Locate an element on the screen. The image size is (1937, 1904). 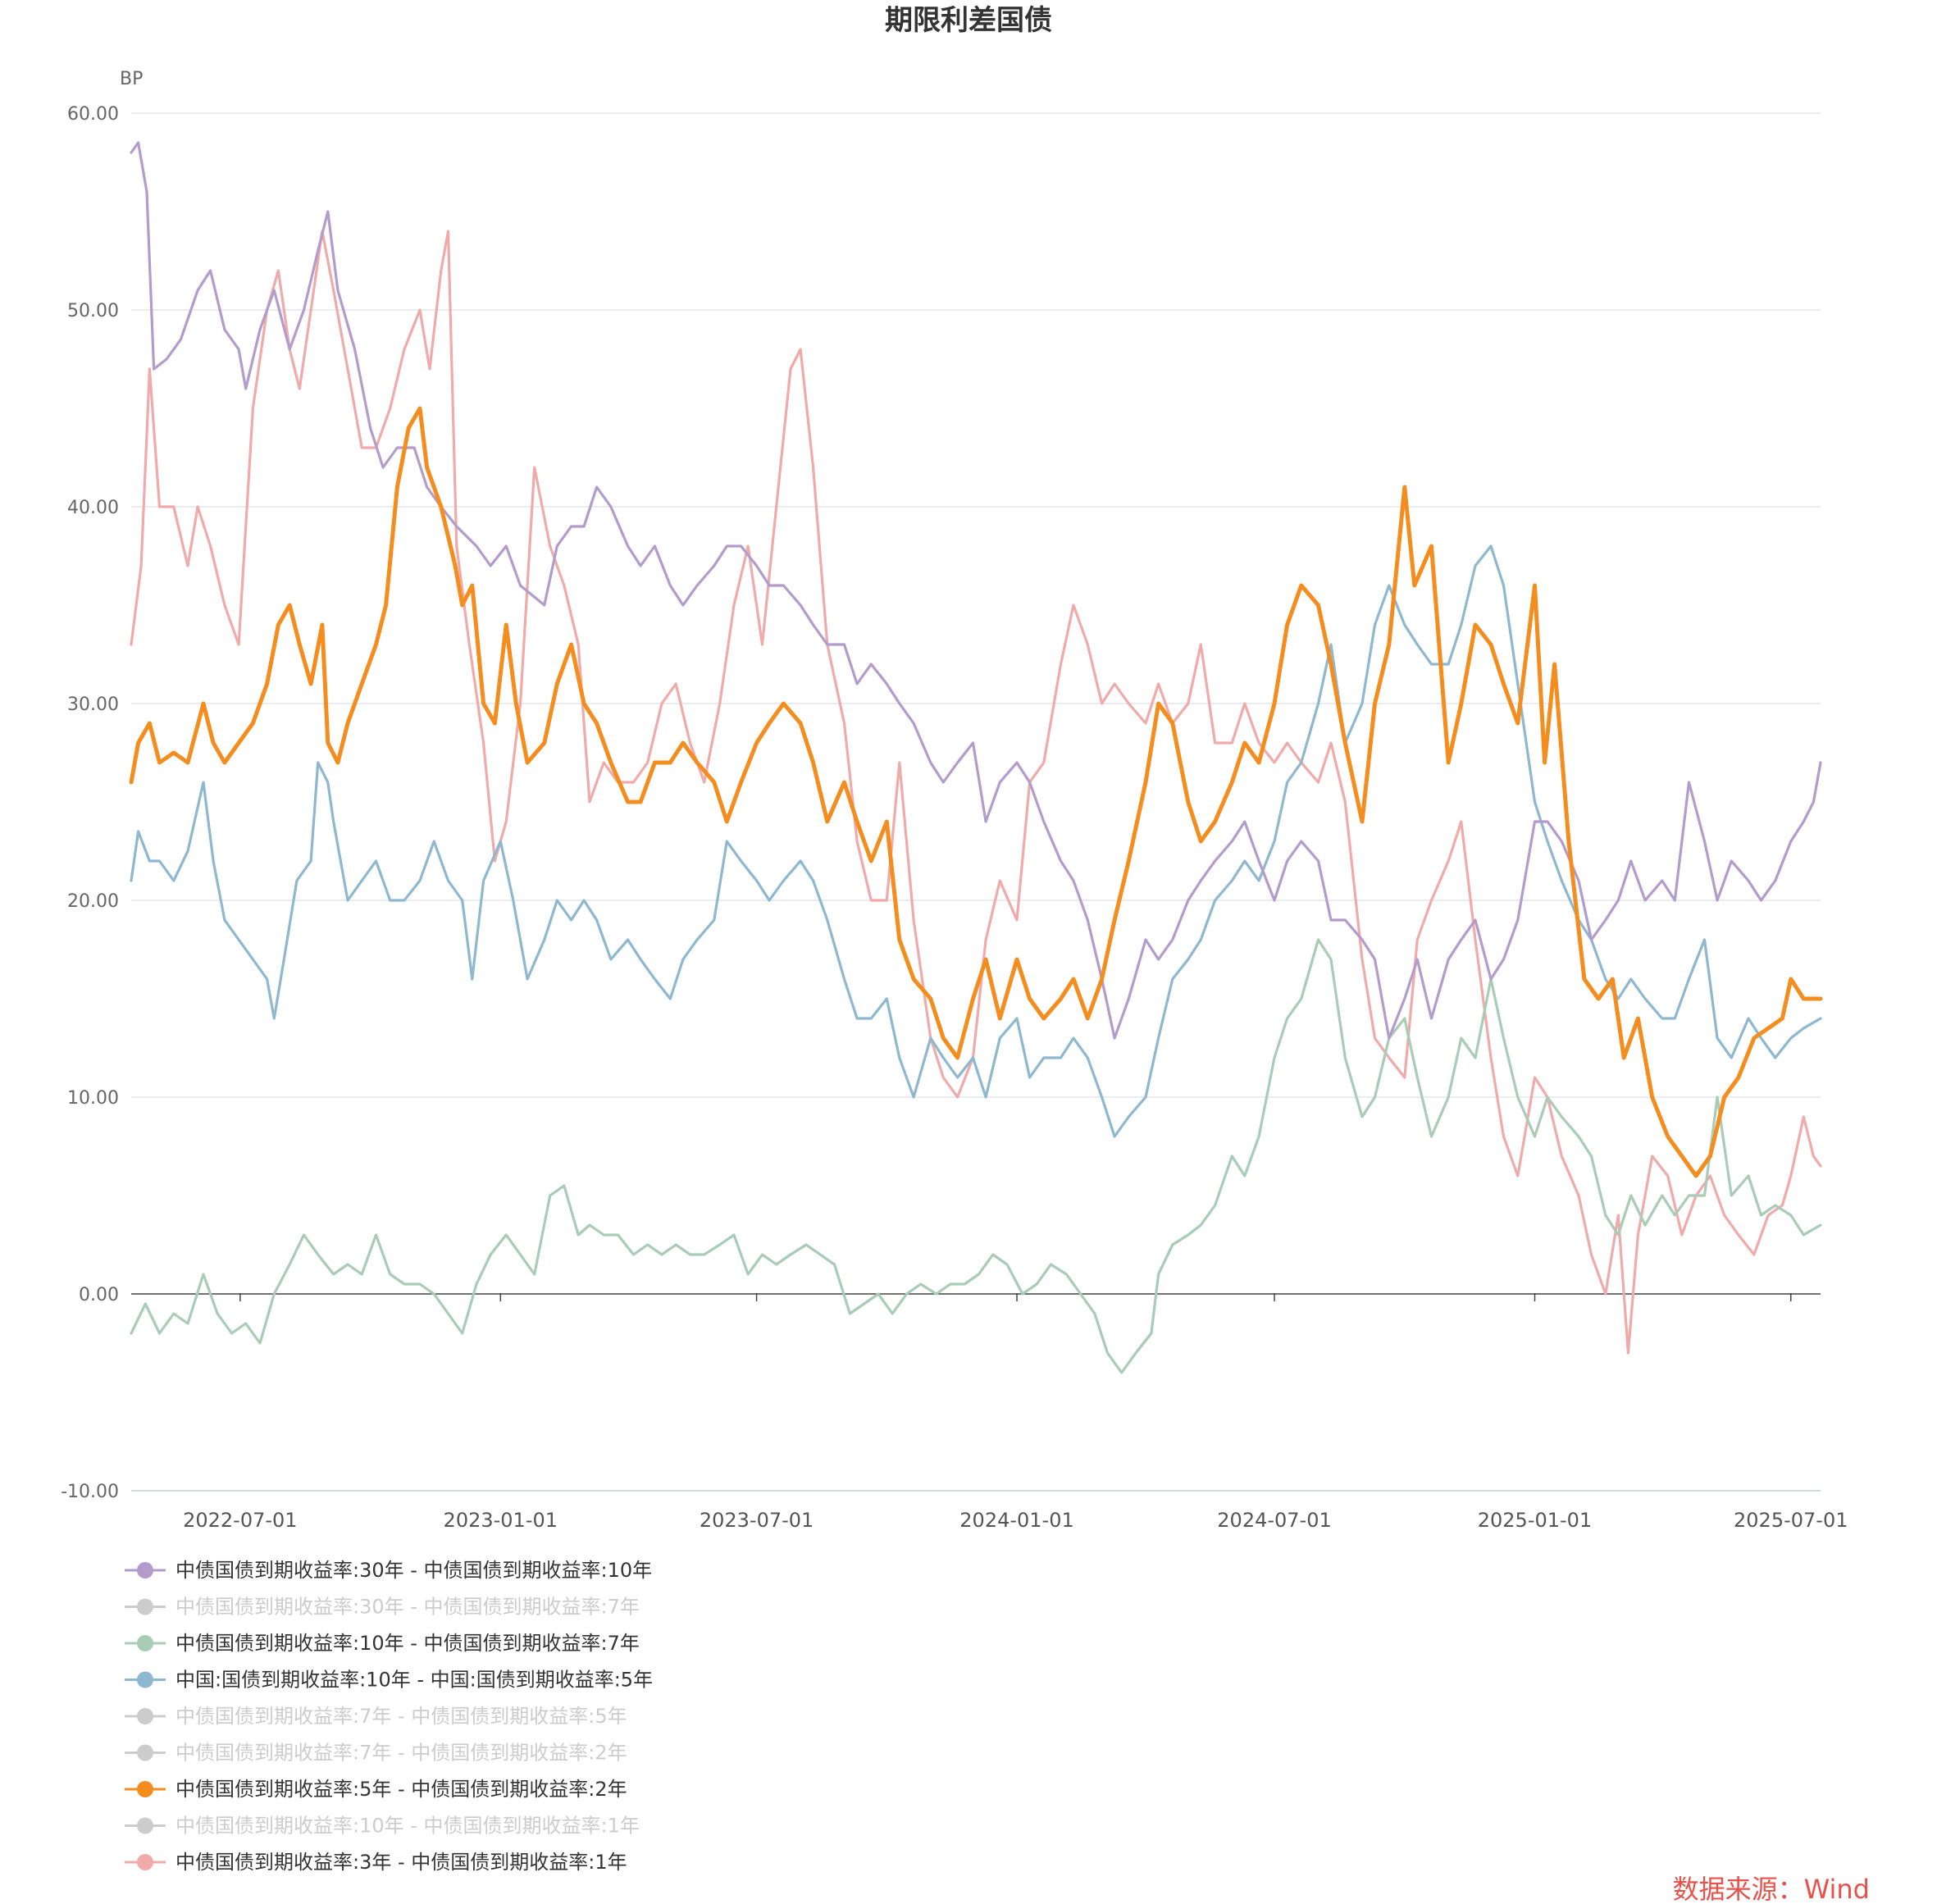
y-tick-label: 40.00 is located at coordinates (93, 508).